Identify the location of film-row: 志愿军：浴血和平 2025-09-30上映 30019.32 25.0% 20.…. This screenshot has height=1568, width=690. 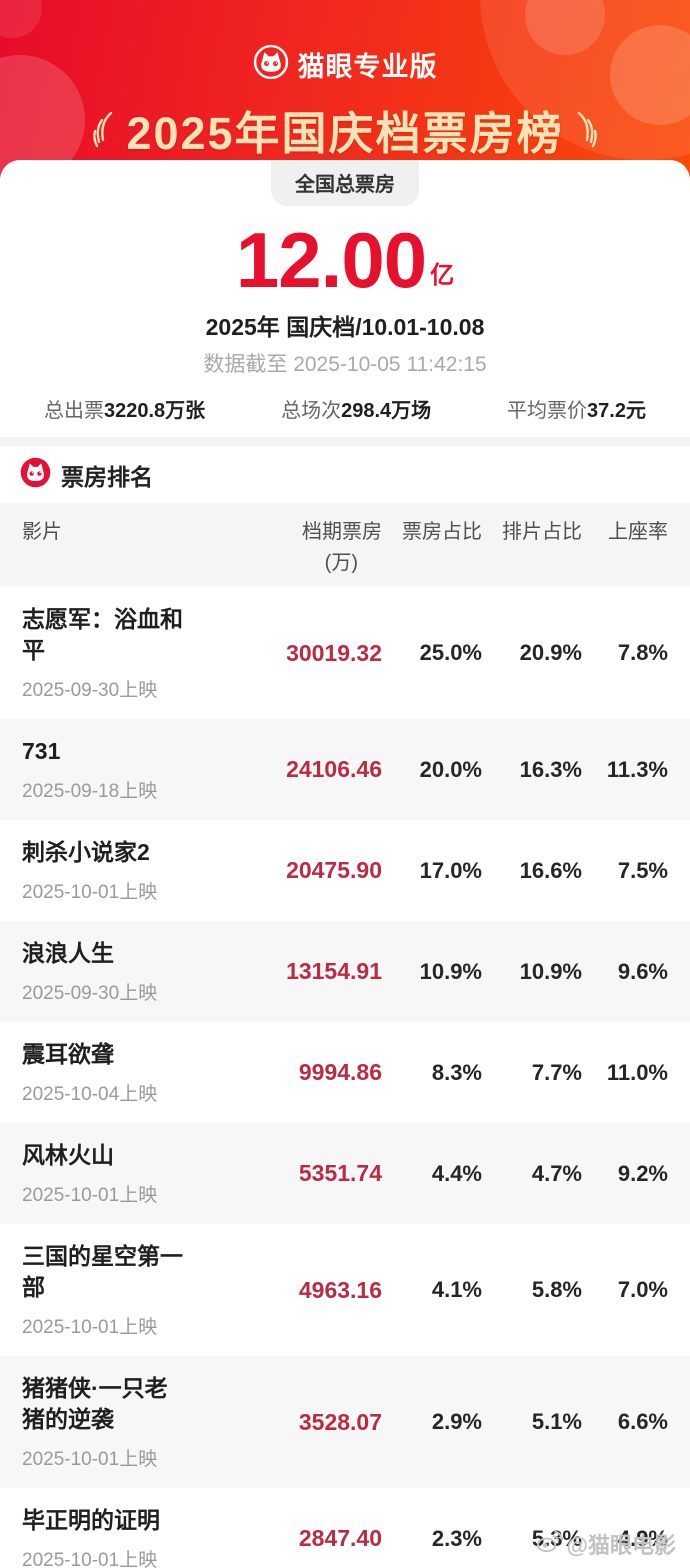
(345, 653).